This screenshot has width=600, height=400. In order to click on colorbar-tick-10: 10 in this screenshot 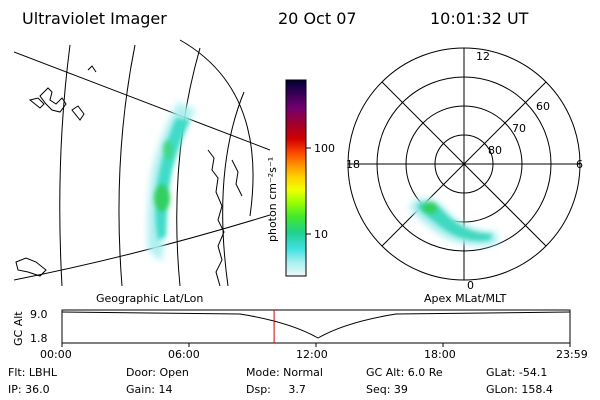, I will do `click(321, 234)`.